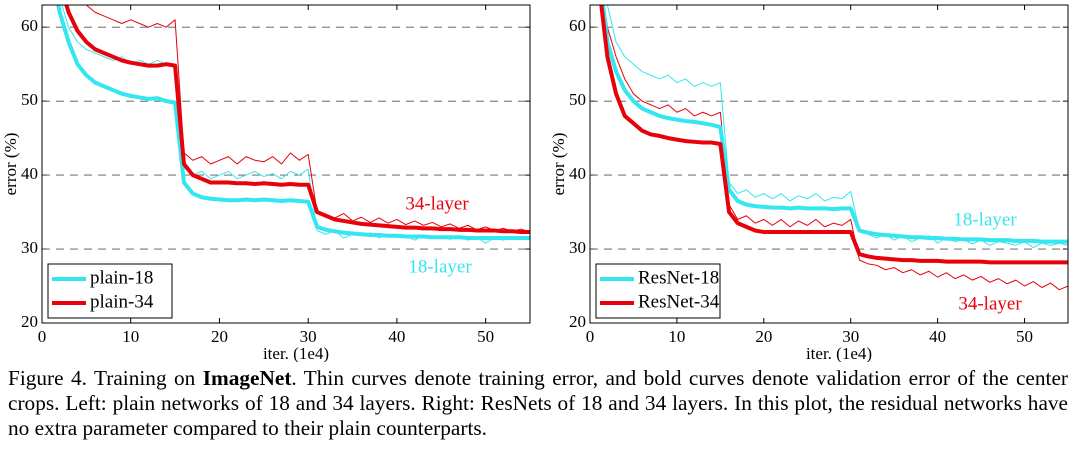  I want to click on caption-text: Figure 4. Training on, so click(105, 378).